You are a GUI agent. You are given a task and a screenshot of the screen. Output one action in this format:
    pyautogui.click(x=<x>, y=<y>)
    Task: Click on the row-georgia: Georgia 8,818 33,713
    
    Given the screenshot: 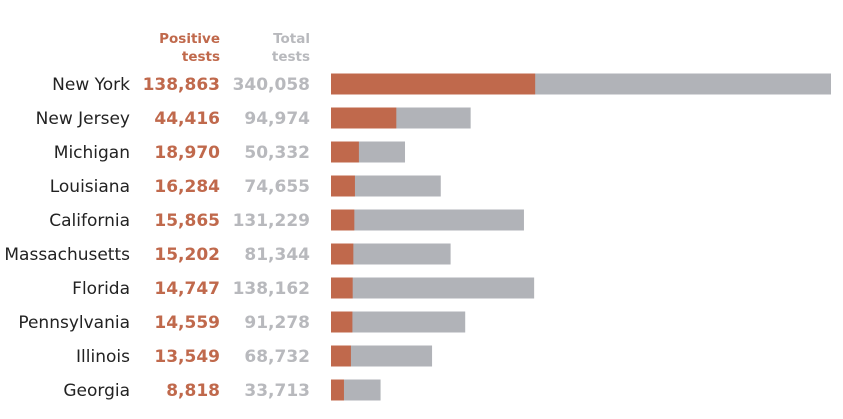 What is the action you would take?
    pyautogui.click(x=222, y=390)
    